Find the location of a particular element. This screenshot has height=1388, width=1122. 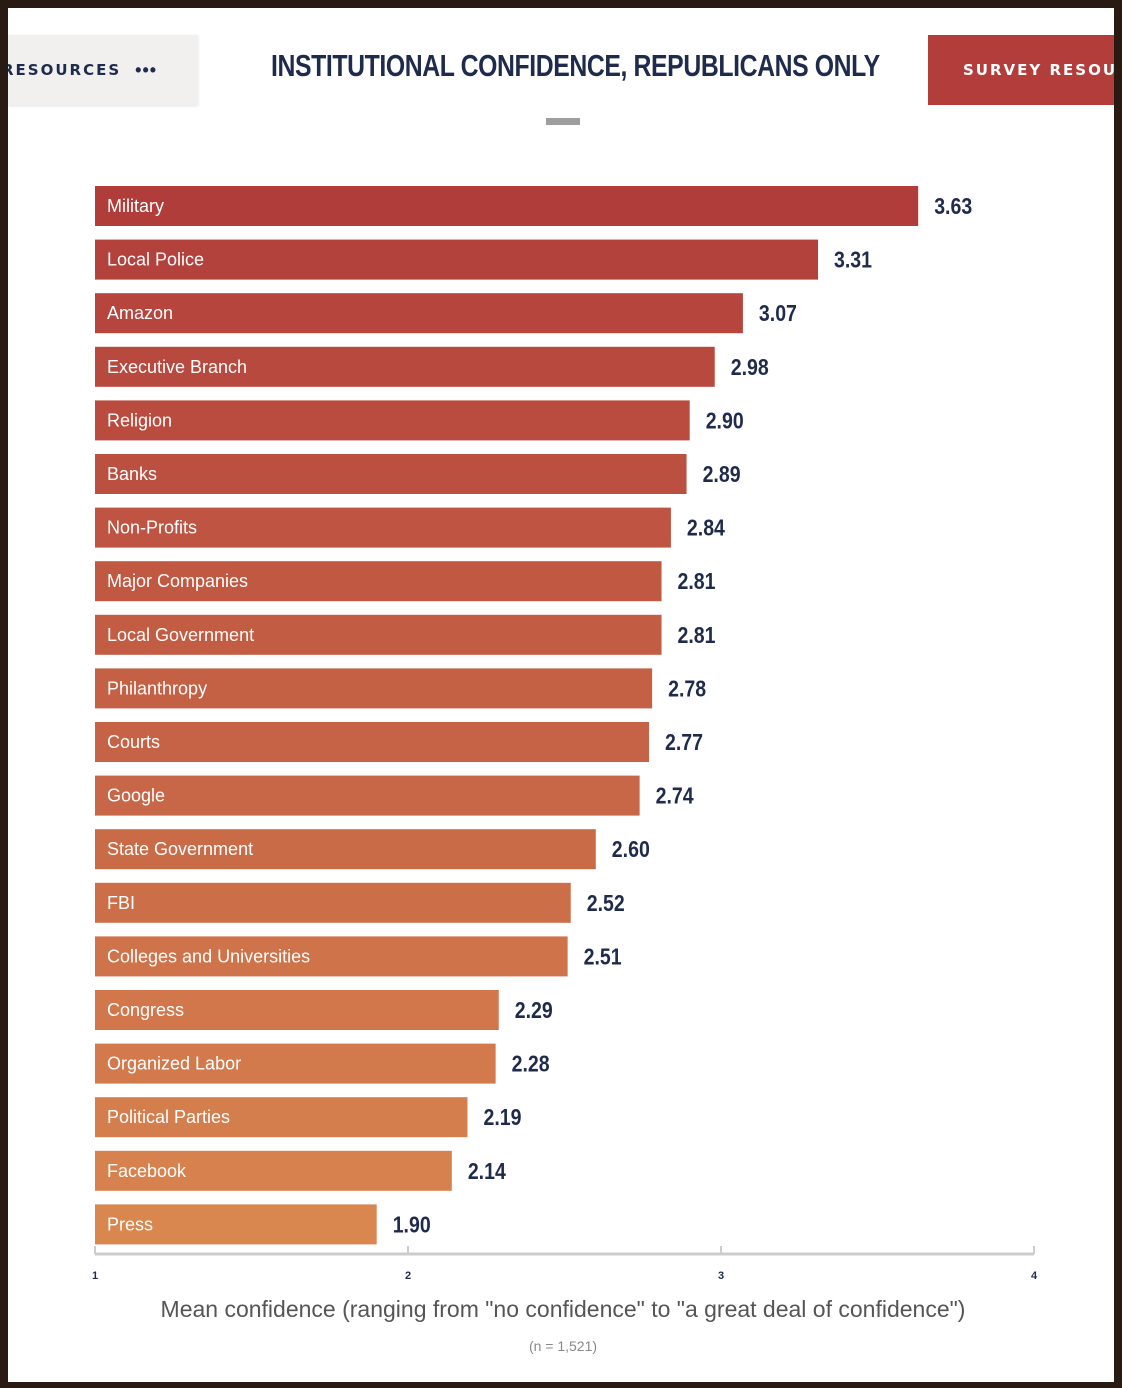

title-divider is located at coordinates (563, 121).